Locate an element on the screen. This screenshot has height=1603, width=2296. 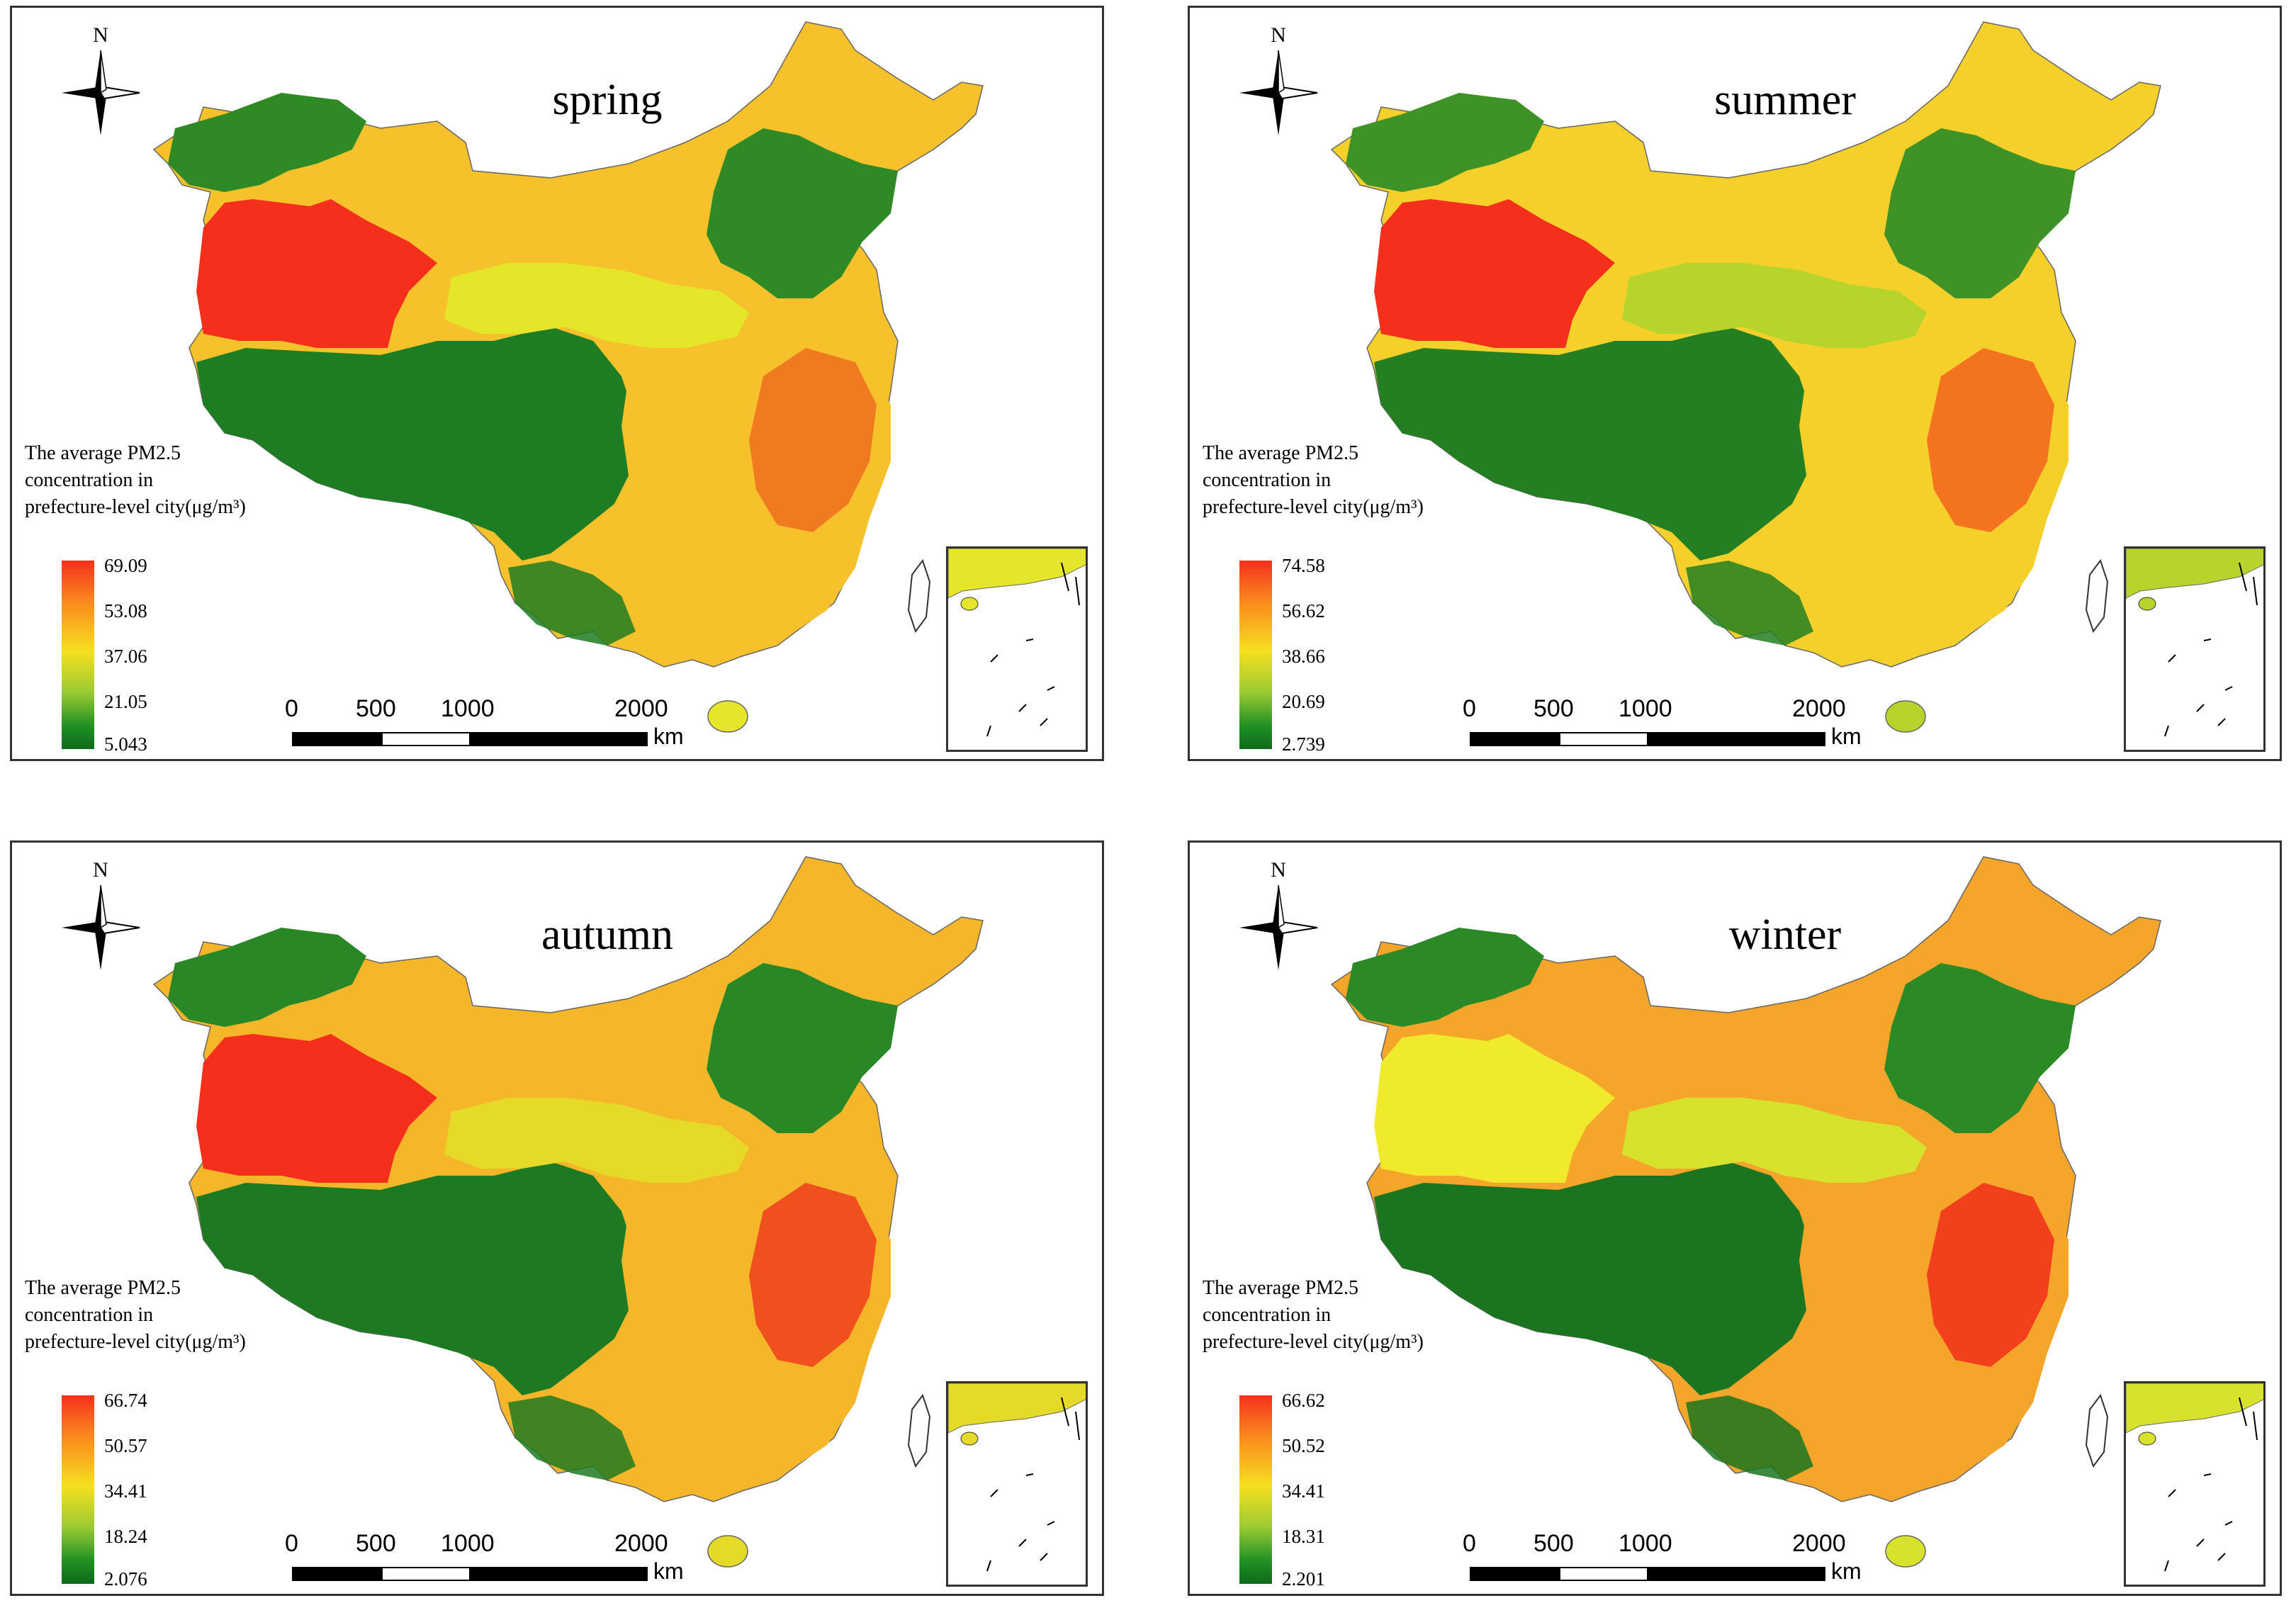
region-northwest-border is located at coordinates (1445, 142).